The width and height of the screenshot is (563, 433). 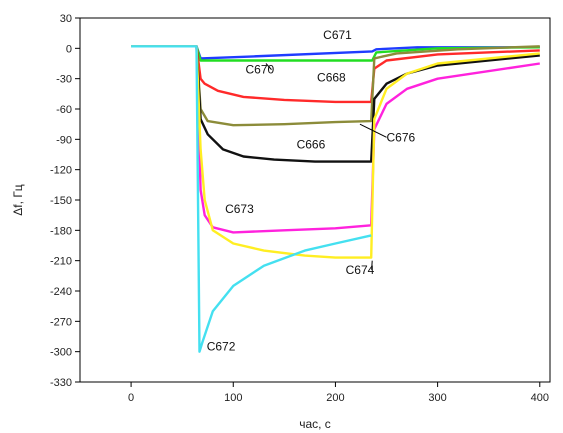 I want to click on series-label-c672: C672, so click(x=221, y=347).